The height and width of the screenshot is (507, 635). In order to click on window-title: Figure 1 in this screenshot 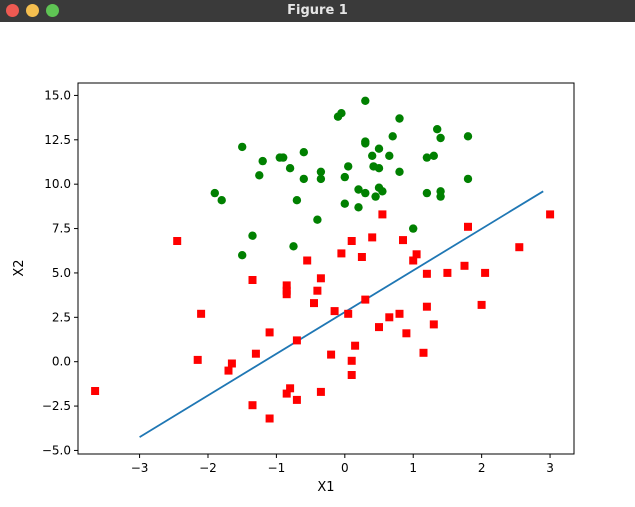, I will do `click(317, 10)`.